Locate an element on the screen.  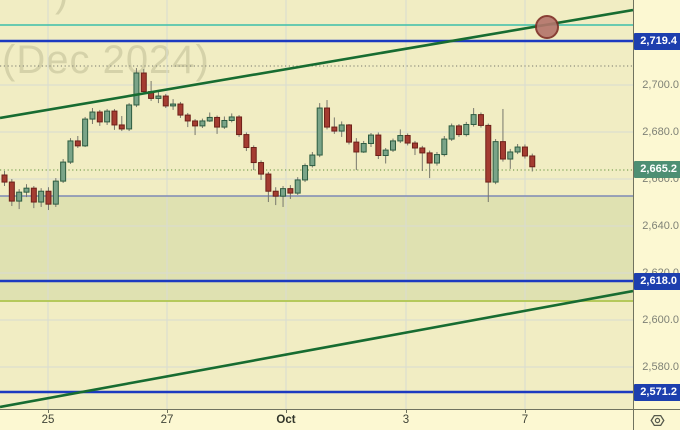
time-axis-label: 7 is located at coordinates (525, 420).